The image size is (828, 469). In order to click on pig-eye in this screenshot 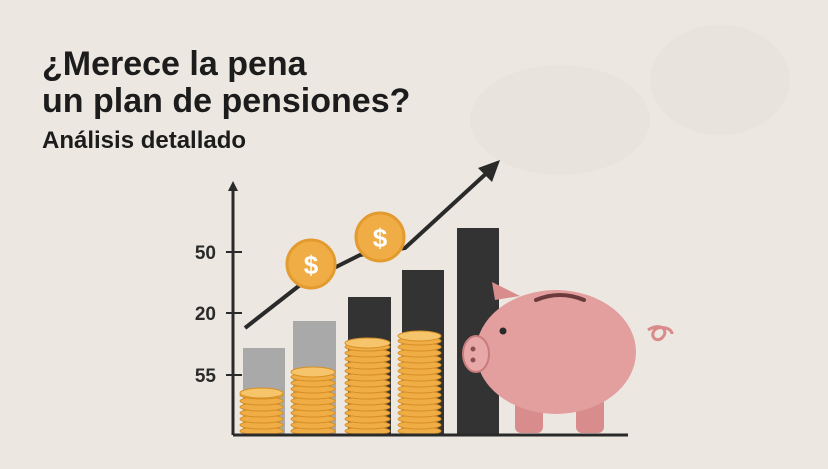, I will do `click(503, 331)`.